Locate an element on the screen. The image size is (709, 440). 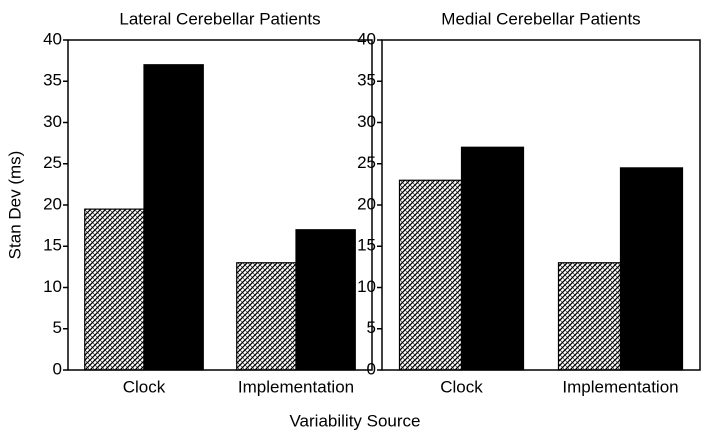
x-axis-label: Variability Source is located at coordinates (354, 420).